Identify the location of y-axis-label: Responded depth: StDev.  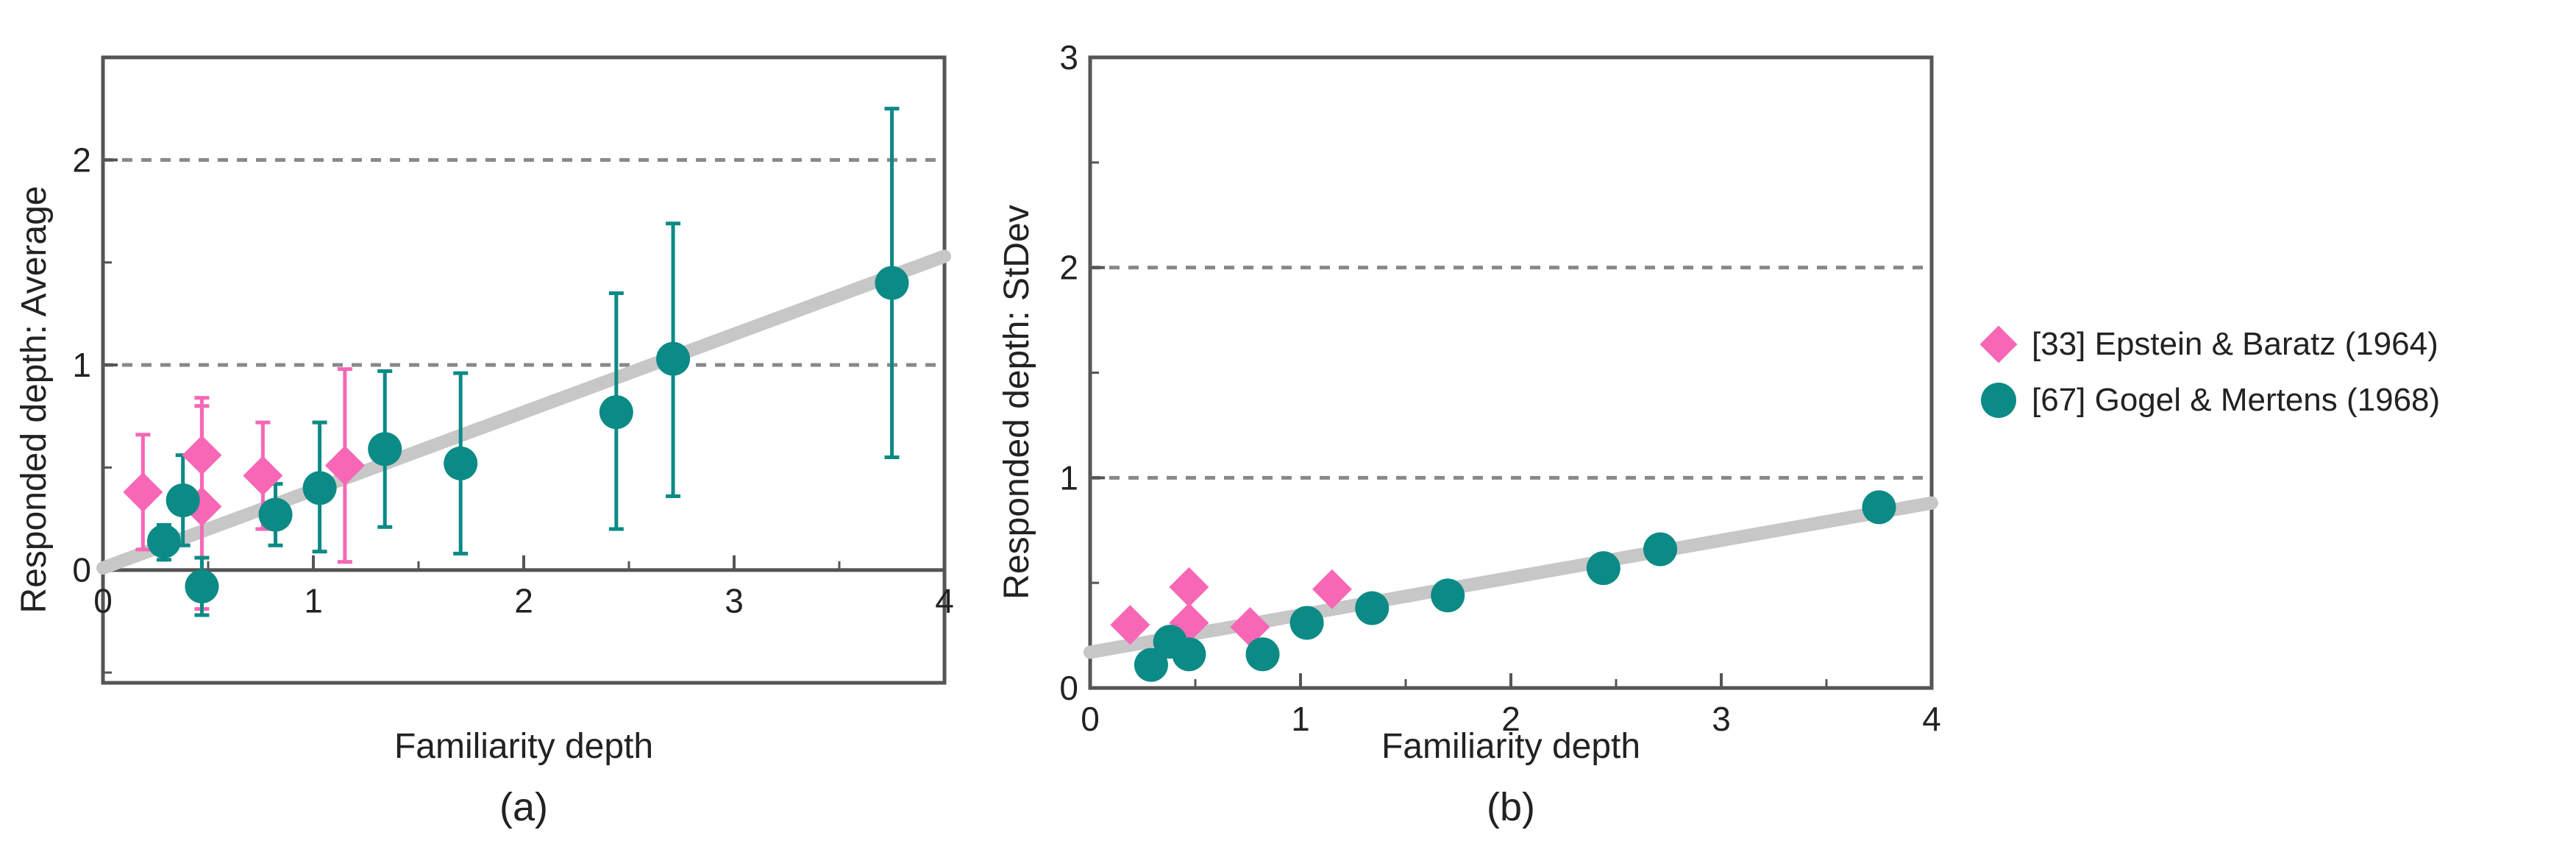
(1016, 402).